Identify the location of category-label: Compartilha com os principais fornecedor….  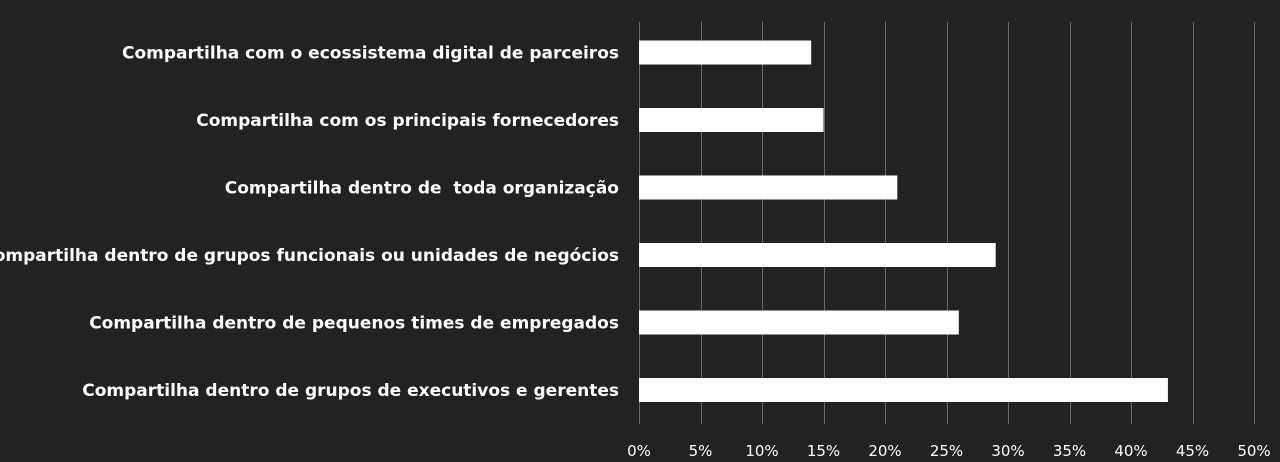
(407, 121).